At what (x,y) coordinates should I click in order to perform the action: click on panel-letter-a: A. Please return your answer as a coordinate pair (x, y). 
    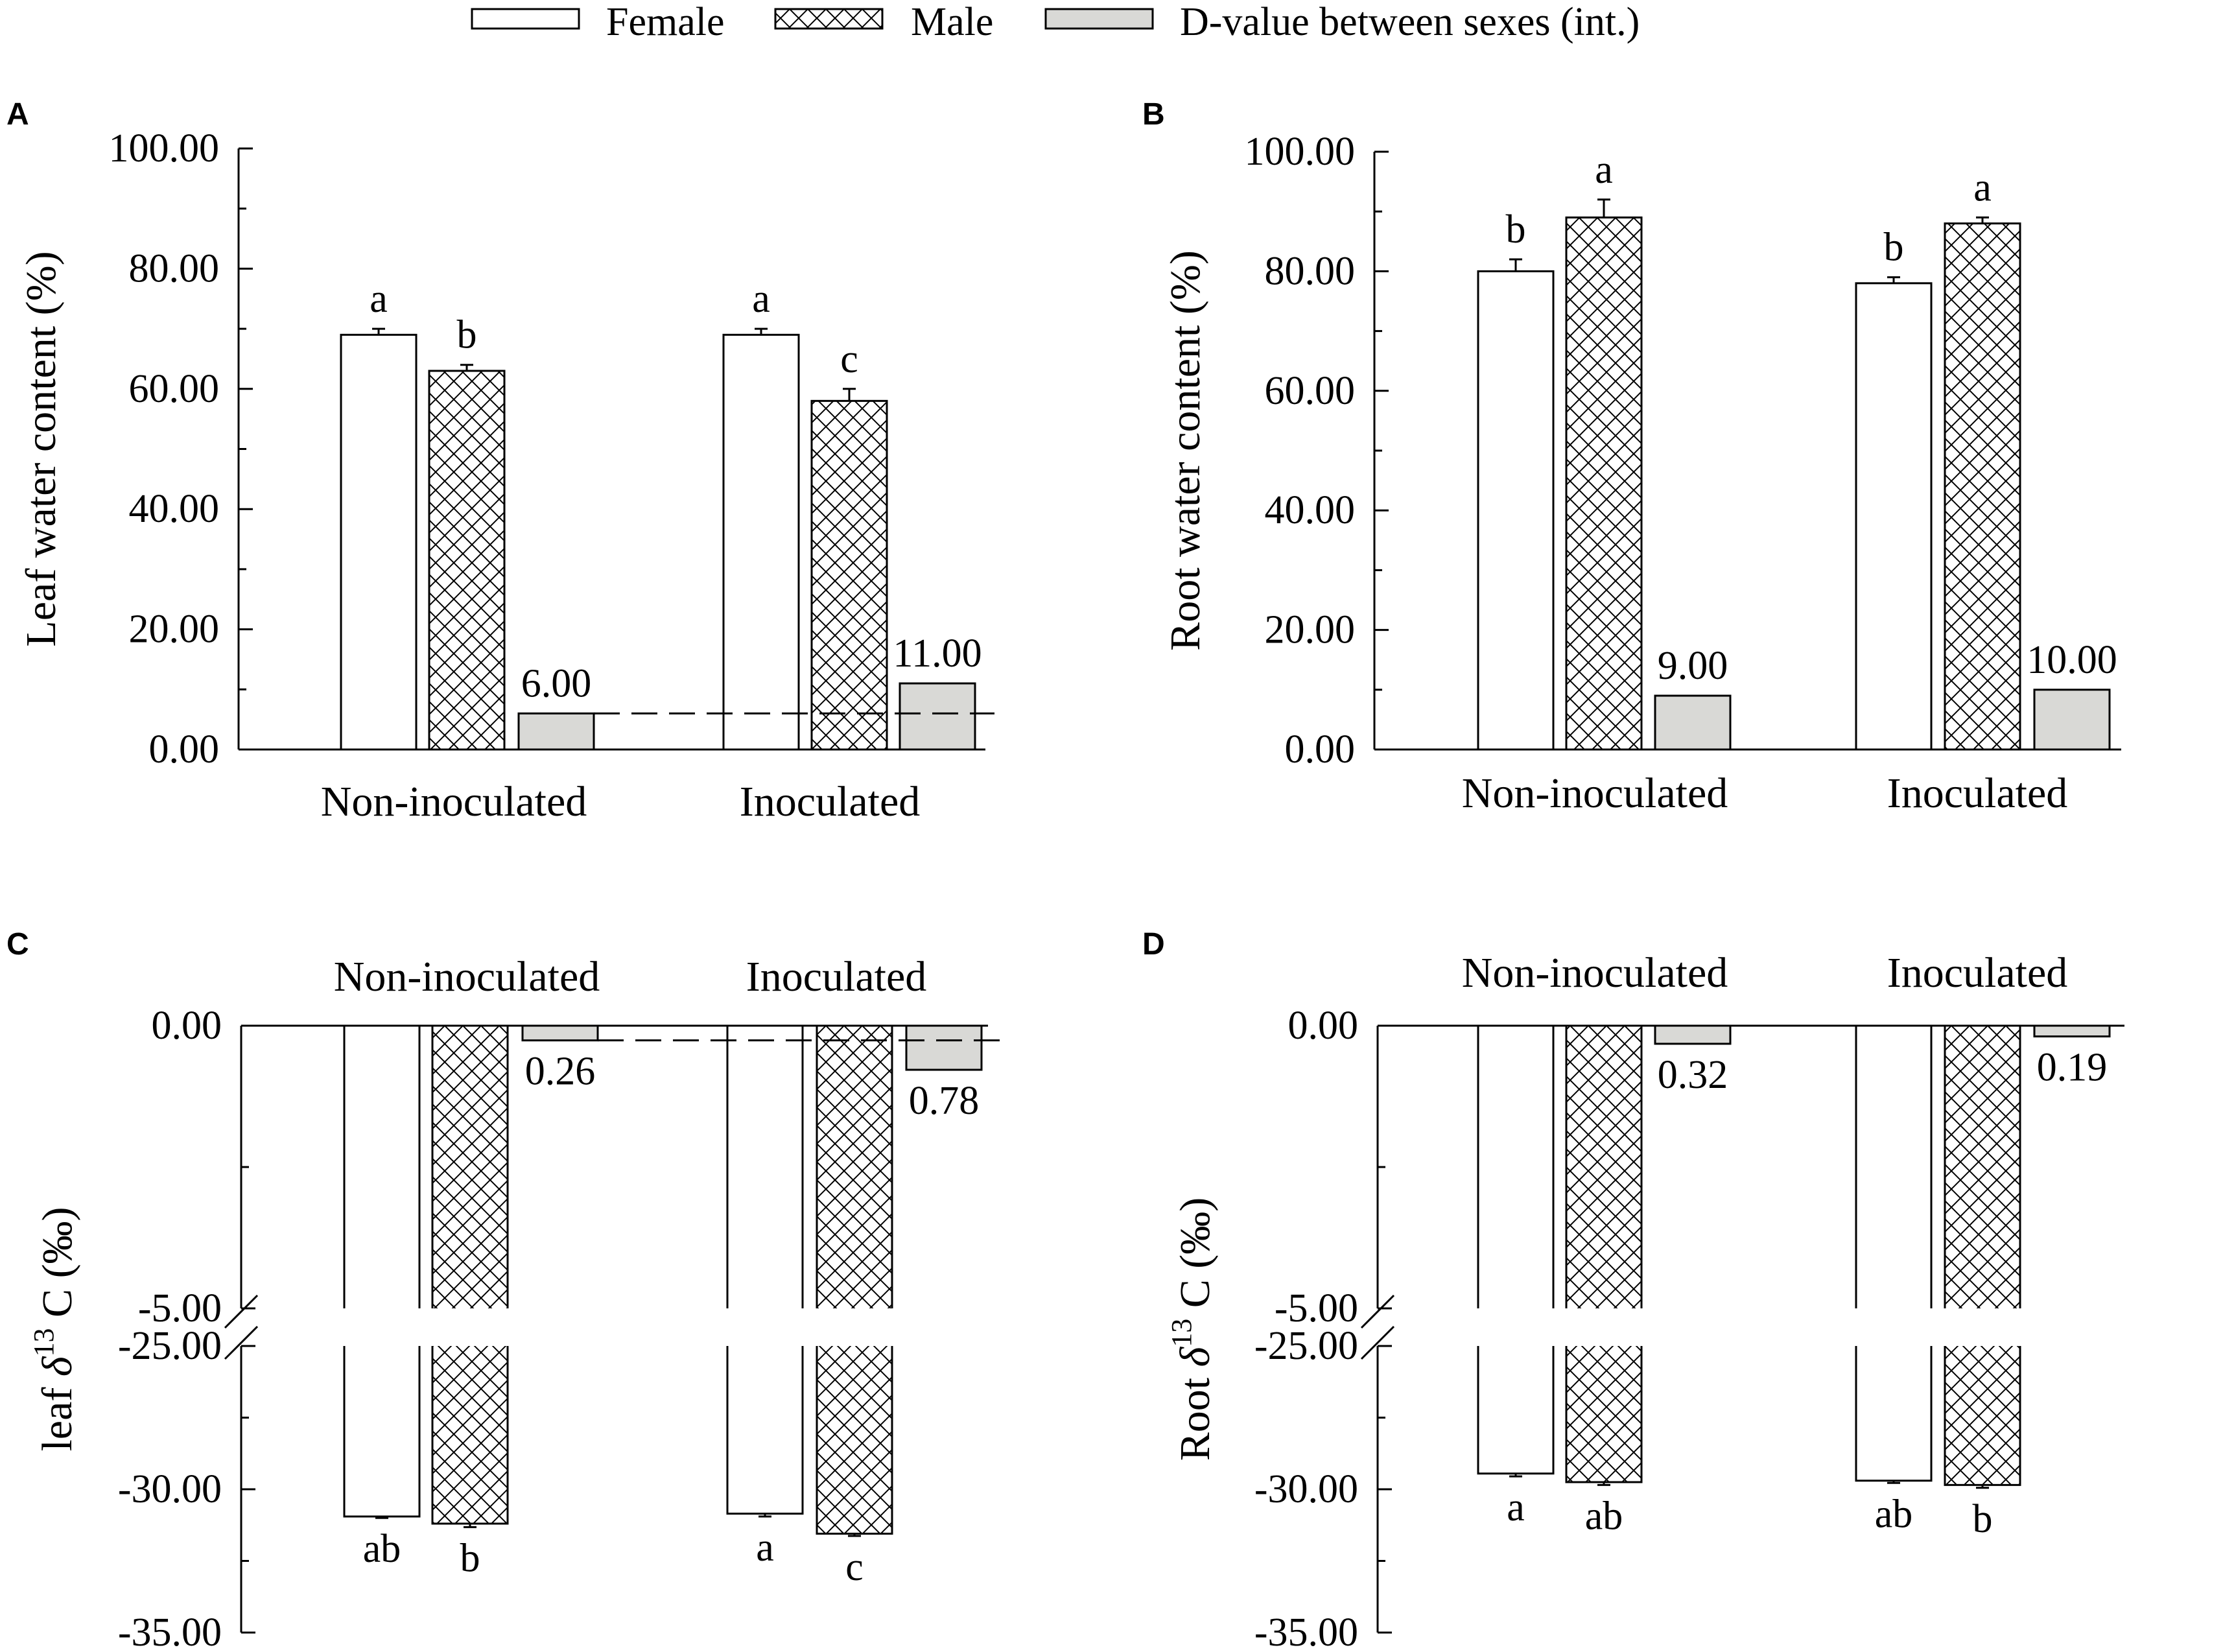
    Looking at the image, I should click on (17, 115).